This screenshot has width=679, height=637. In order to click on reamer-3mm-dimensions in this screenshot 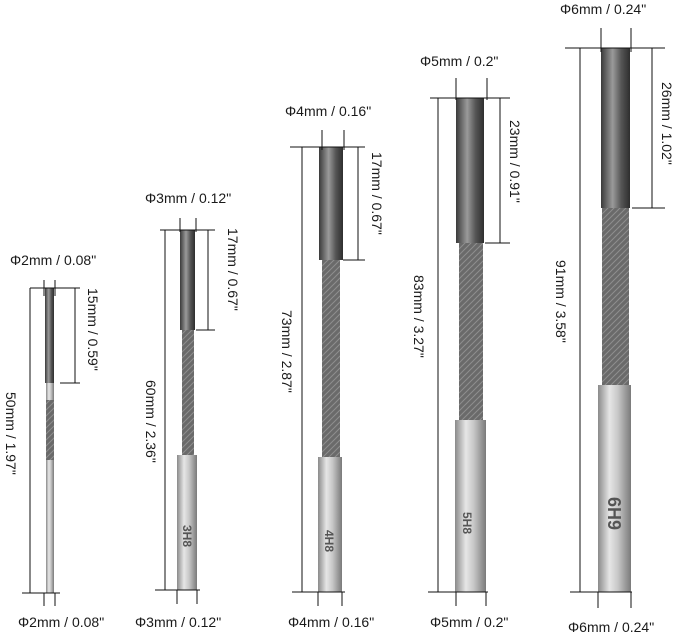, I will do `click(185, 411)`.